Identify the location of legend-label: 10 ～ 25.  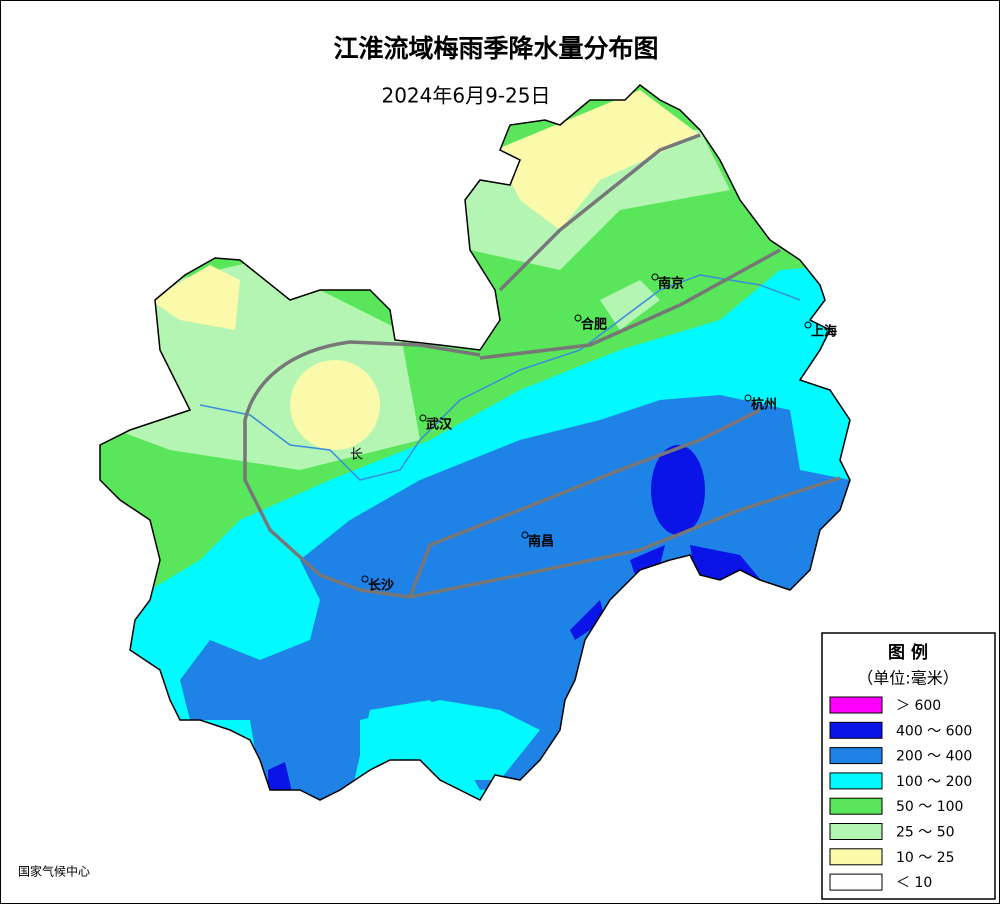
(925, 858).